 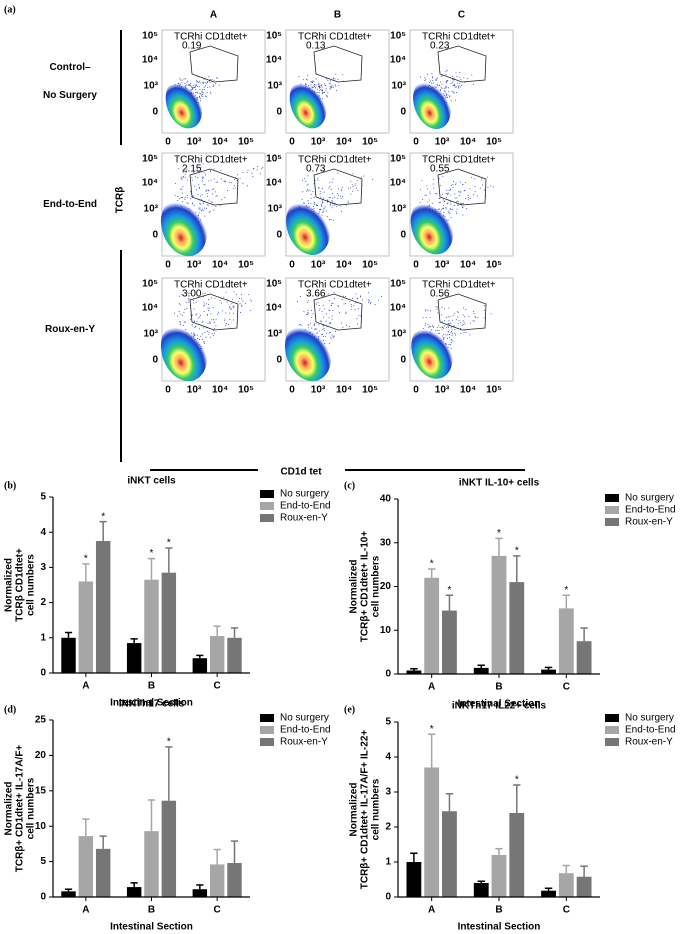 What do you see at coordinates (388, 792) in the screenshot?
I see `y-tick-label: 3` at bounding box center [388, 792].